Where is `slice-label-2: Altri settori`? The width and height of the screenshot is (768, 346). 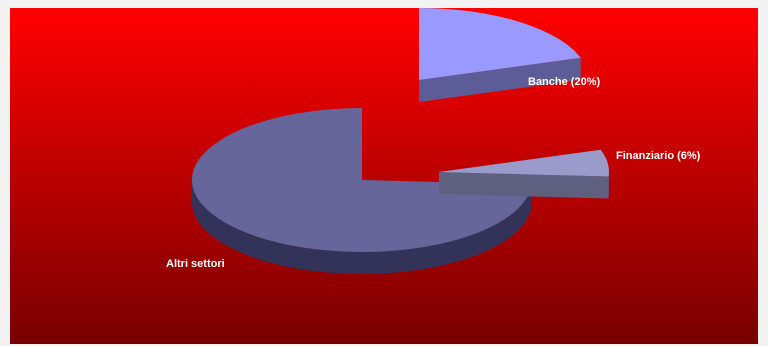 slice-label-2: Altri settori is located at coordinates (195, 264).